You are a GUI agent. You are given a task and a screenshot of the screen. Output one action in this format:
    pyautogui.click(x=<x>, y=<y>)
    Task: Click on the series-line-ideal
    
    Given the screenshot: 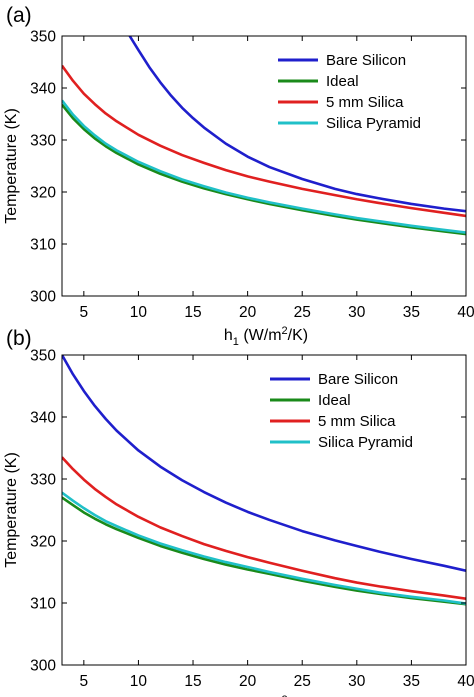 What is the action you would take?
    pyautogui.click(x=264, y=551)
    